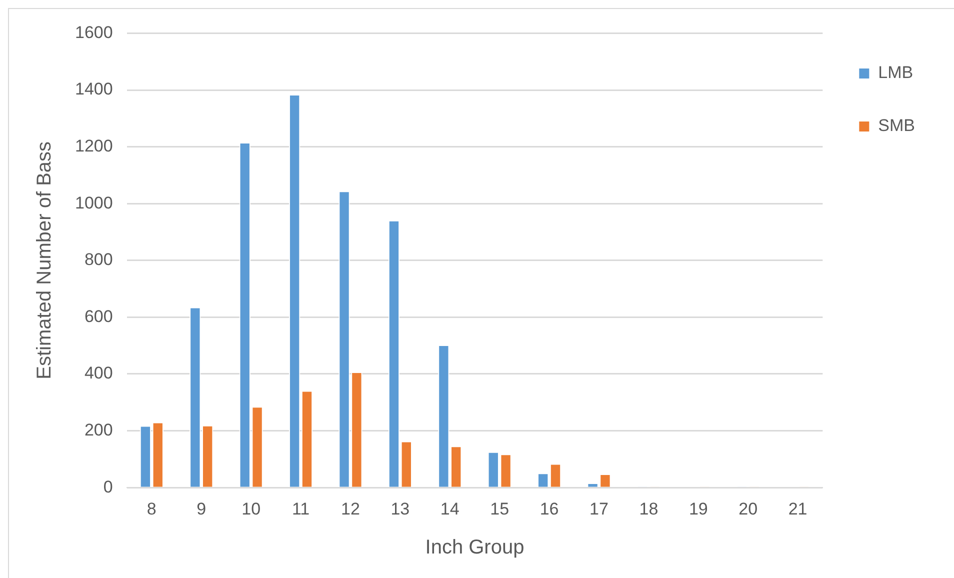  What do you see at coordinates (648, 508) in the screenshot?
I see `x-tick-label: 18` at bounding box center [648, 508].